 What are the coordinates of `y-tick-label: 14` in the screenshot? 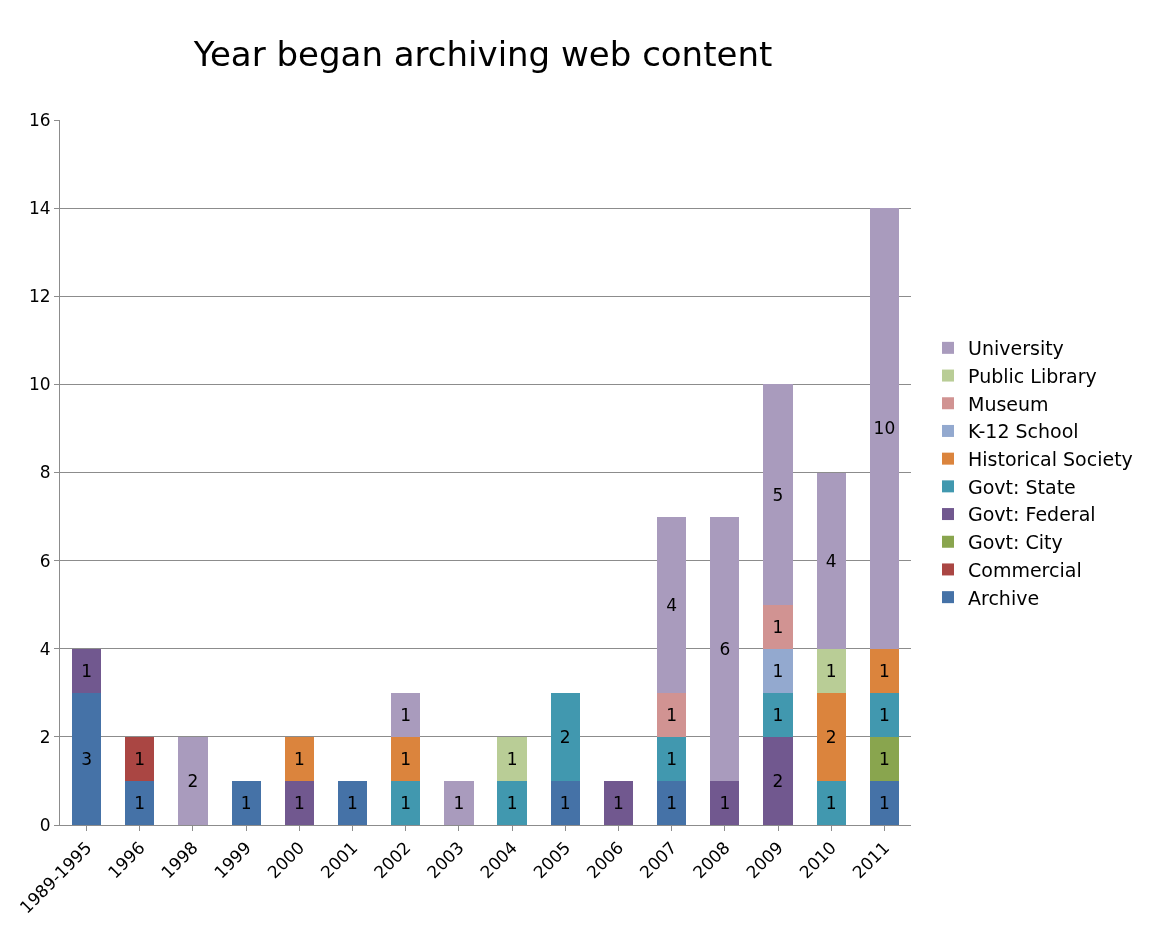 It's located at (39, 208).